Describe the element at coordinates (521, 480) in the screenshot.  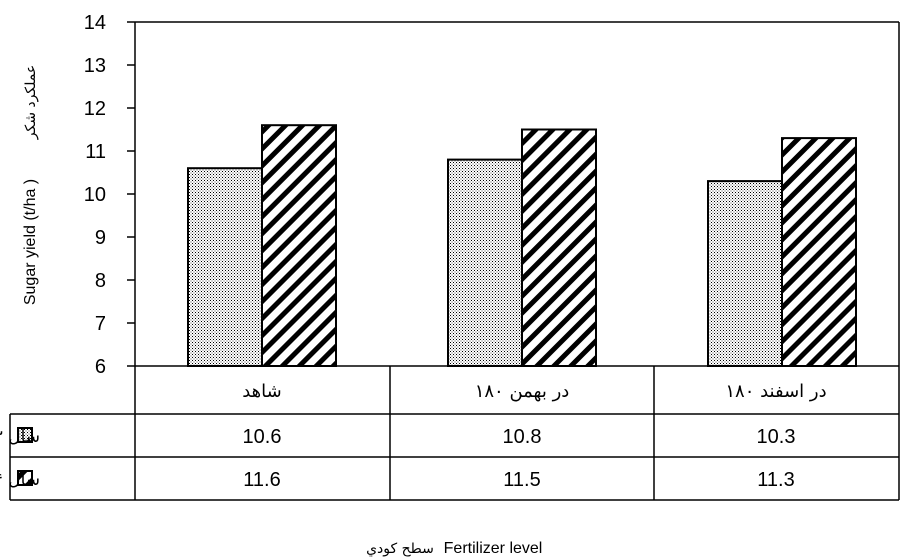
I see `table-cell-s2-c2: 11.5` at that location.